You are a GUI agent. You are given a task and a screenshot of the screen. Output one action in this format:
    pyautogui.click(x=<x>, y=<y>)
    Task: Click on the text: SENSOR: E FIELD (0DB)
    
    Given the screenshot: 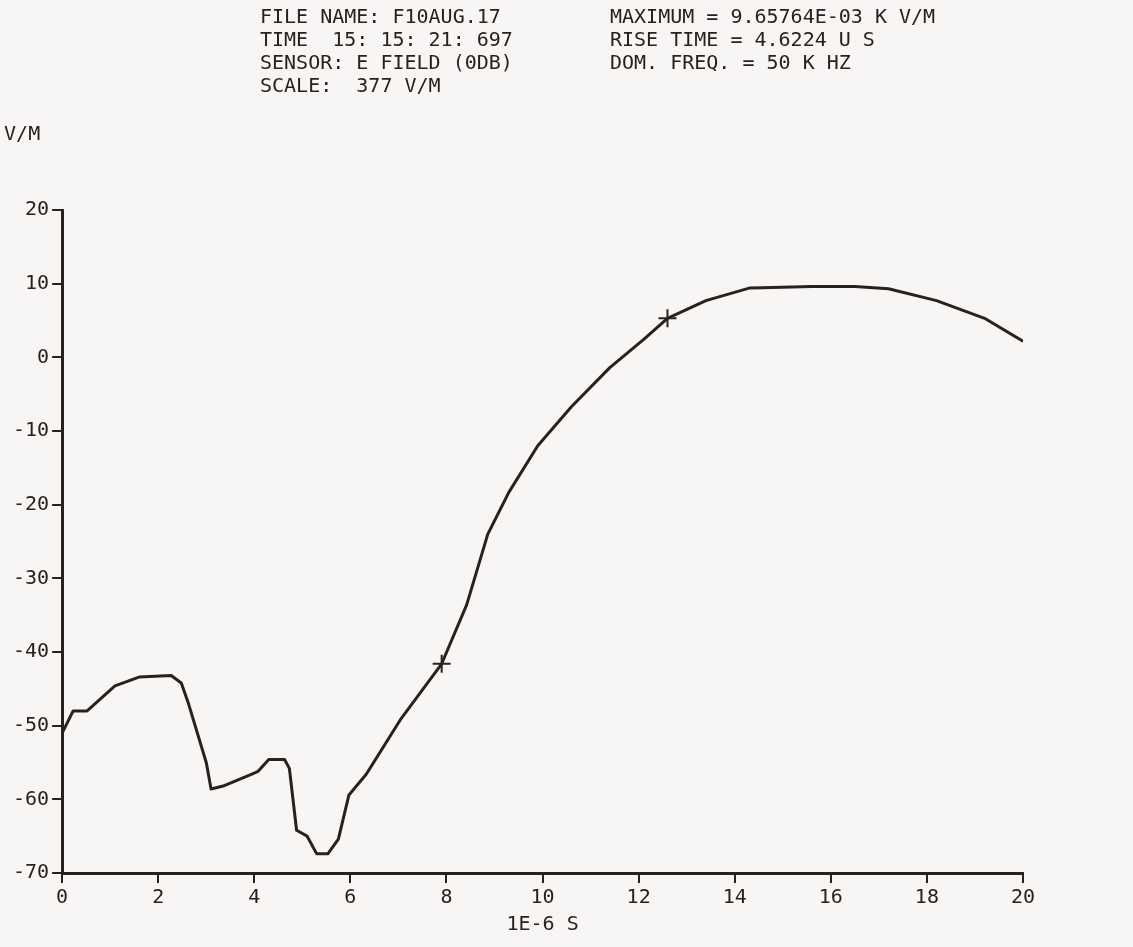 What is the action you would take?
    pyautogui.click(x=386, y=62)
    